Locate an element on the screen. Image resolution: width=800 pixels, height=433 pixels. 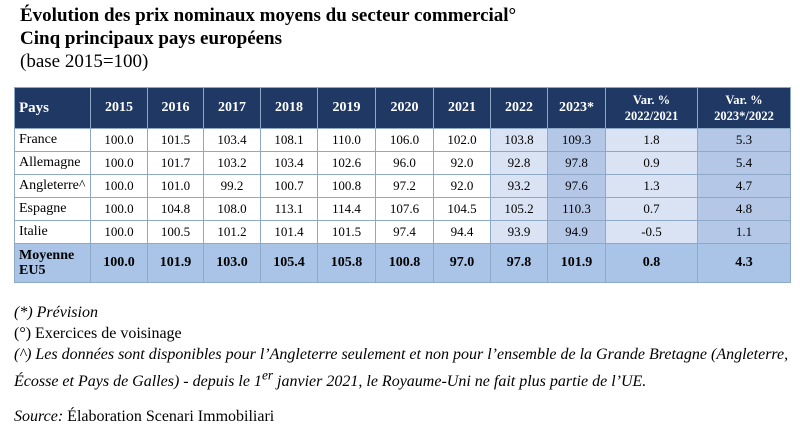
cell: 0.7 is located at coordinates (651, 209).